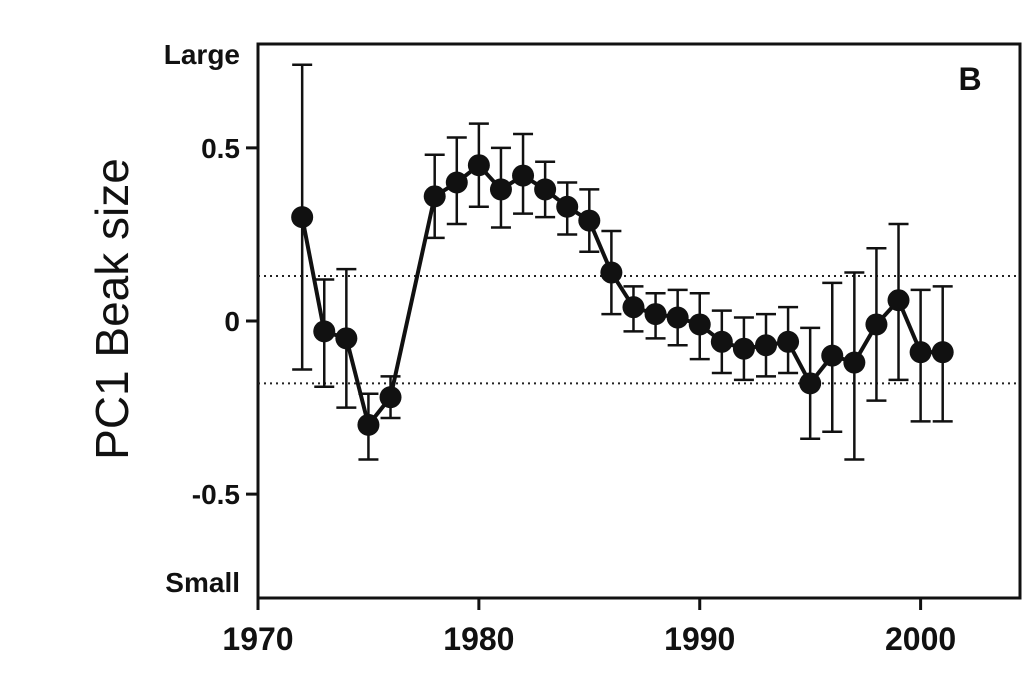 The image size is (1033, 681). What do you see at coordinates (478, 639) in the screenshot?
I see `x-tick-label: 1980` at bounding box center [478, 639].